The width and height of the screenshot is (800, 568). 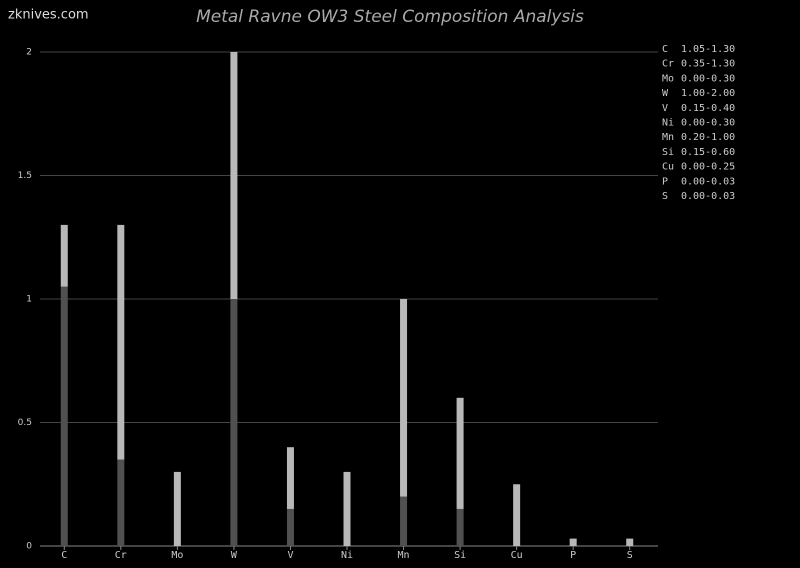 What do you see at coordinates (290, 555) in the screenshot?
I see `x-tick-label: V` at bounding box center [290, 555].